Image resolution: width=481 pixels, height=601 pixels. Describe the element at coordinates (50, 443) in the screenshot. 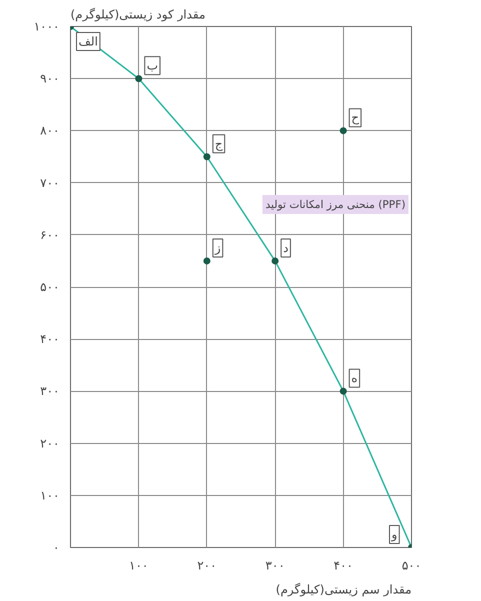

I see `y-tick-label: ۲۰۰` at that location.